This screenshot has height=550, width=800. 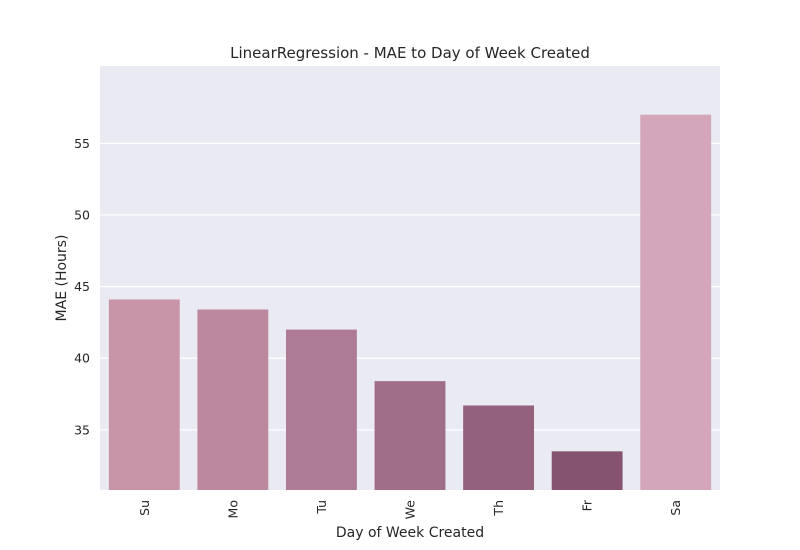 I want to click on bar-sa, so click(x=676, y=302).